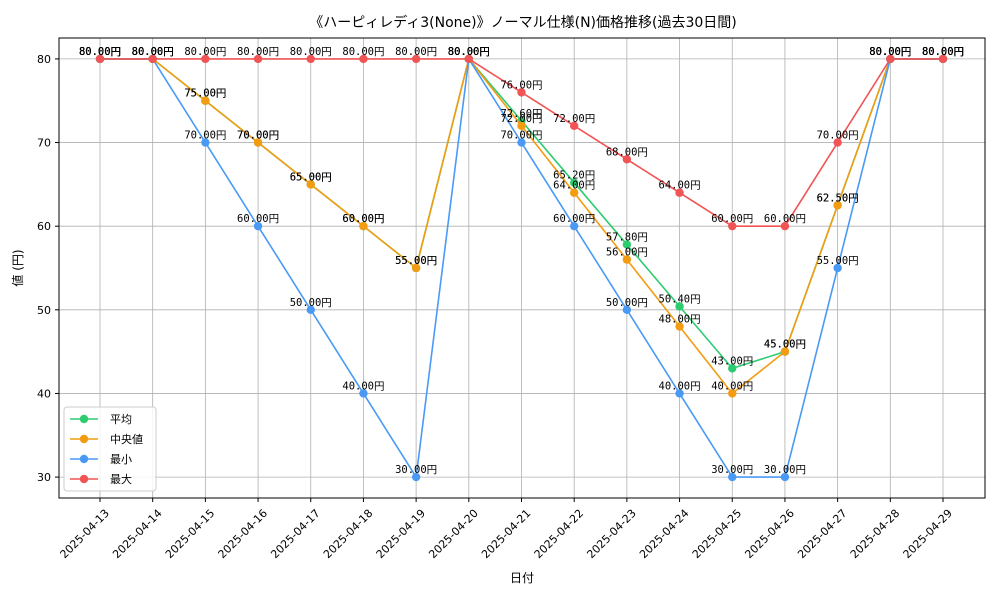 The image size is (1000, 600). Describe the element at coordinates (243, 534) in the screenshot. I see `x-tick-label: 2025-04-16` at that location.